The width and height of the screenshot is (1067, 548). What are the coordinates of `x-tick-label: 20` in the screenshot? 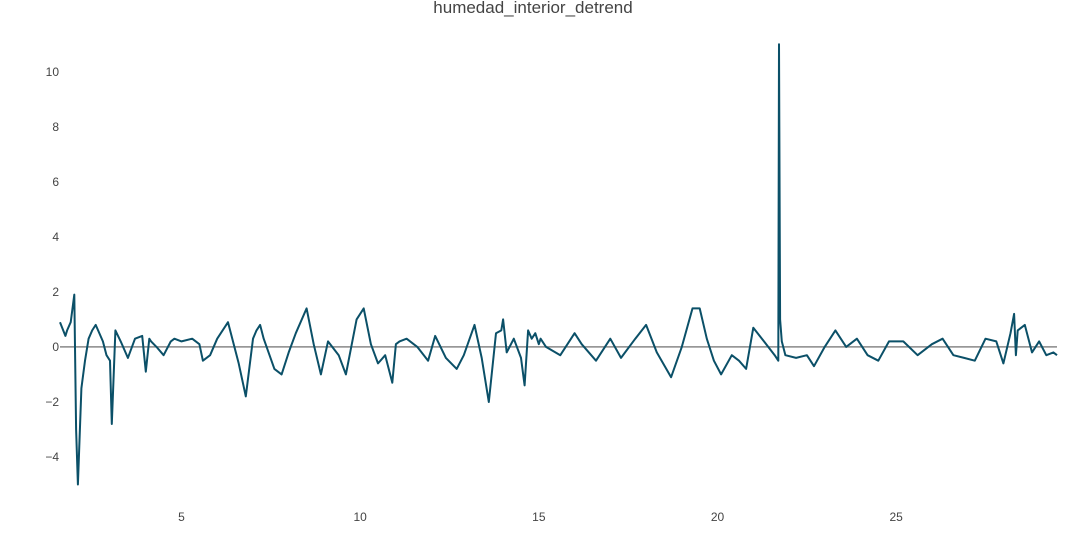 It's located at (718, 517).